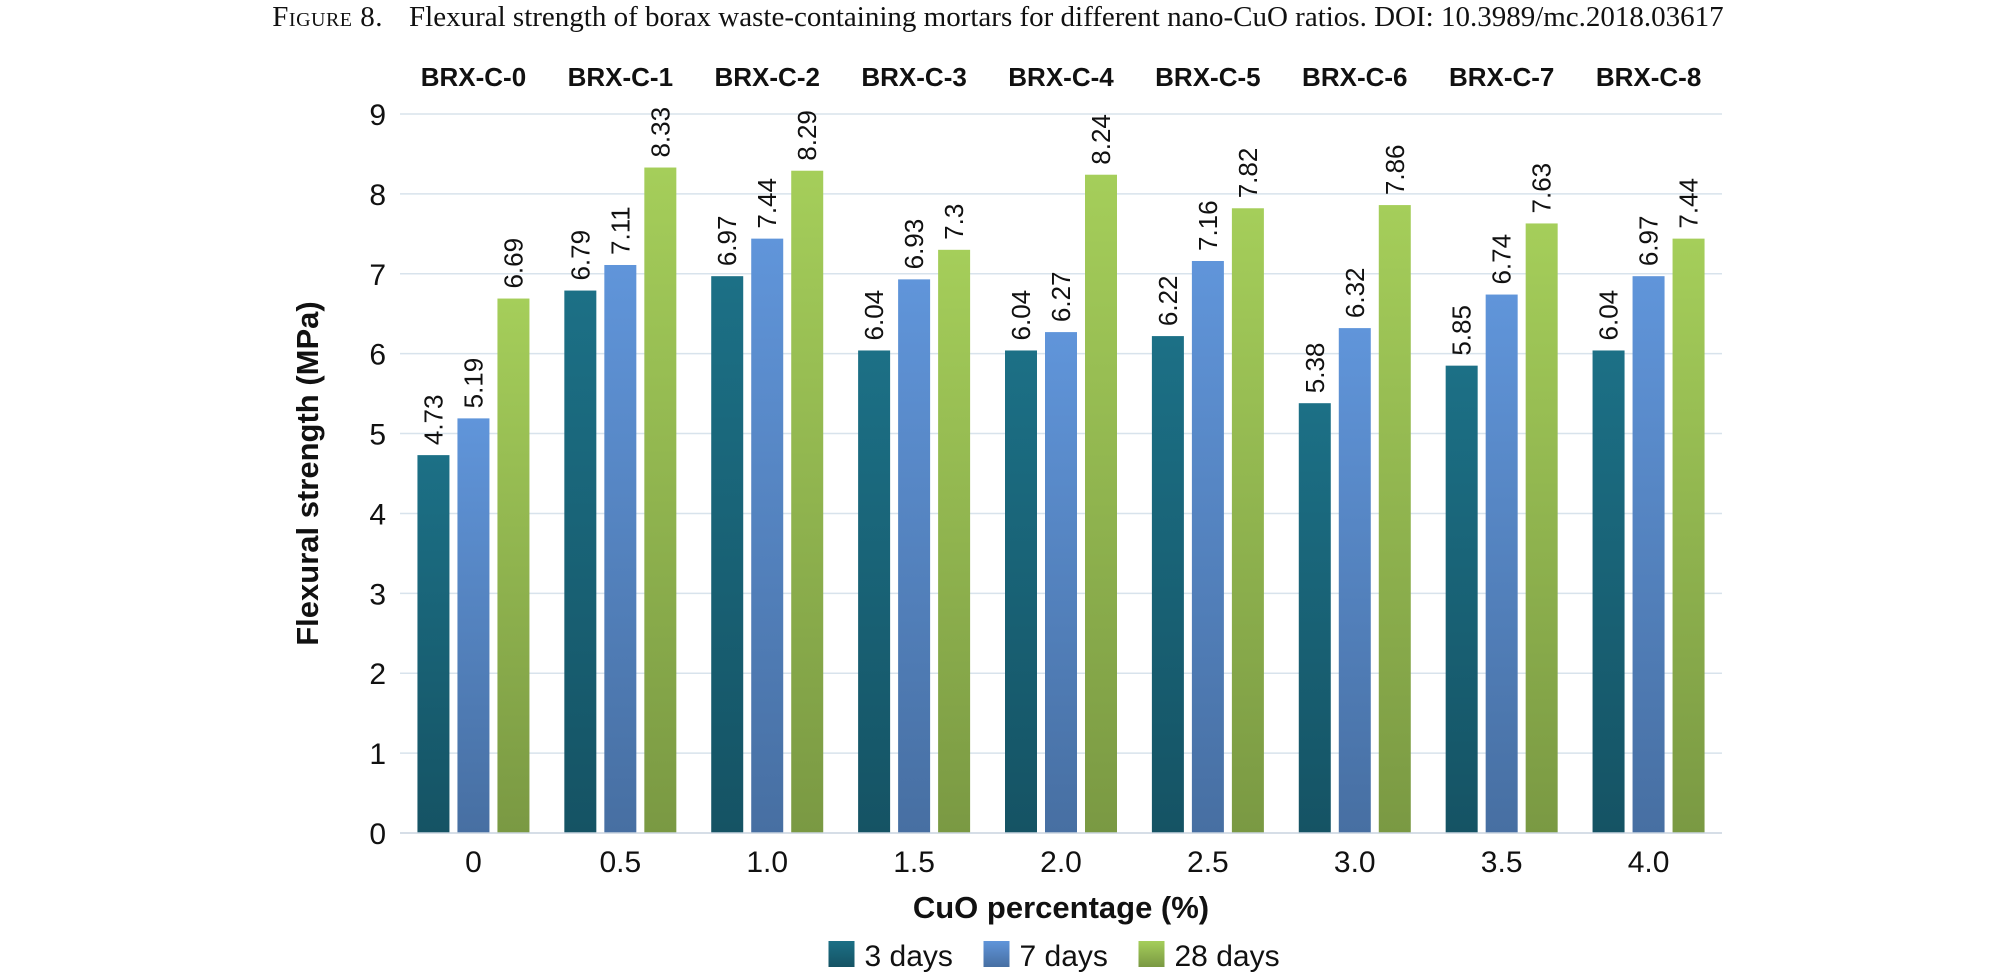  What do you see at coordinates (1314, 618) in the screenshot?
I see `bar-3-days-3.0` at bounding box center [1314, 618].